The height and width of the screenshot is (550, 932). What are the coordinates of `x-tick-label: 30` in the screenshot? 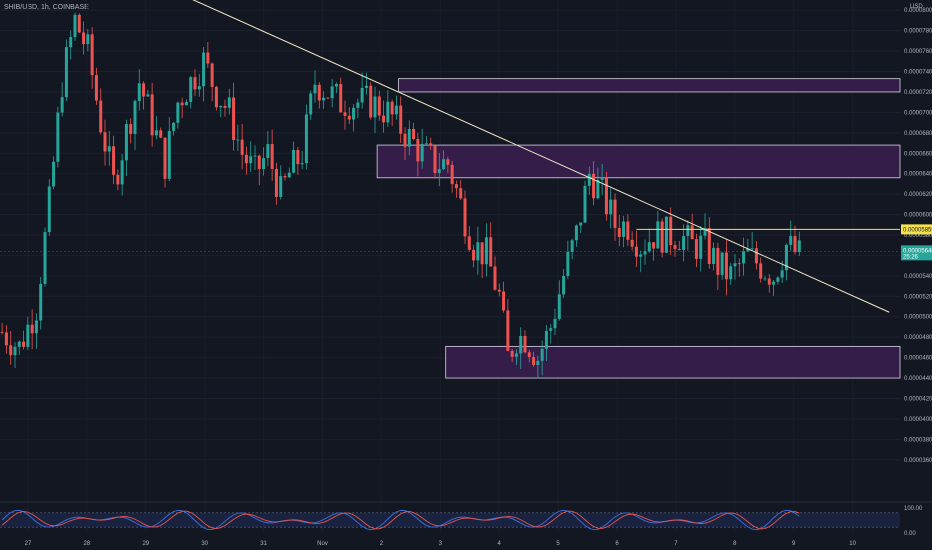 It's located at (204, 544).